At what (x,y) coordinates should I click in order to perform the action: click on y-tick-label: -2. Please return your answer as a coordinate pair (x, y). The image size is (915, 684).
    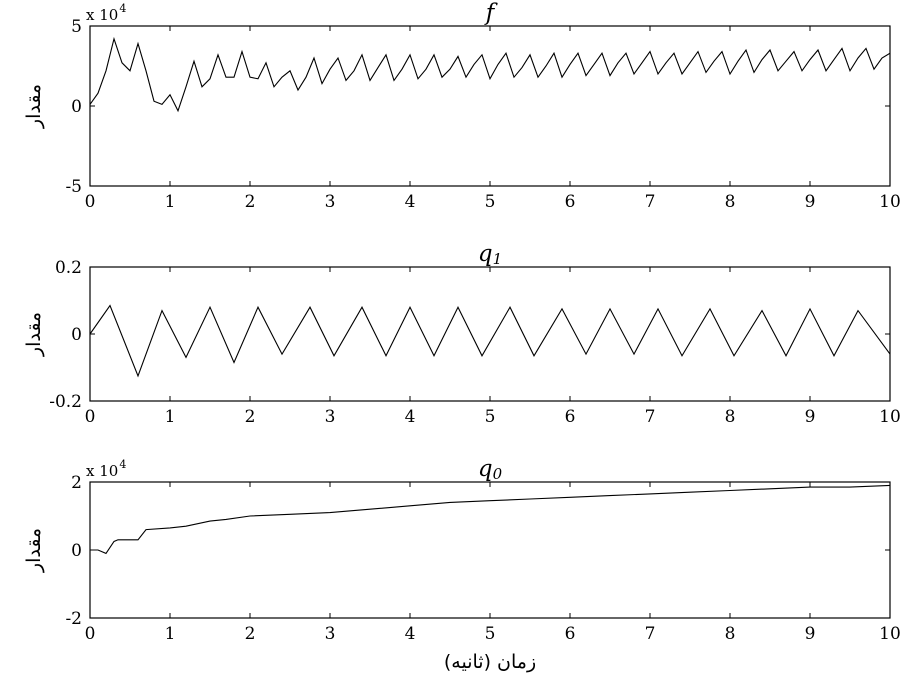
    Looking at the image, I should click on (73, 619).